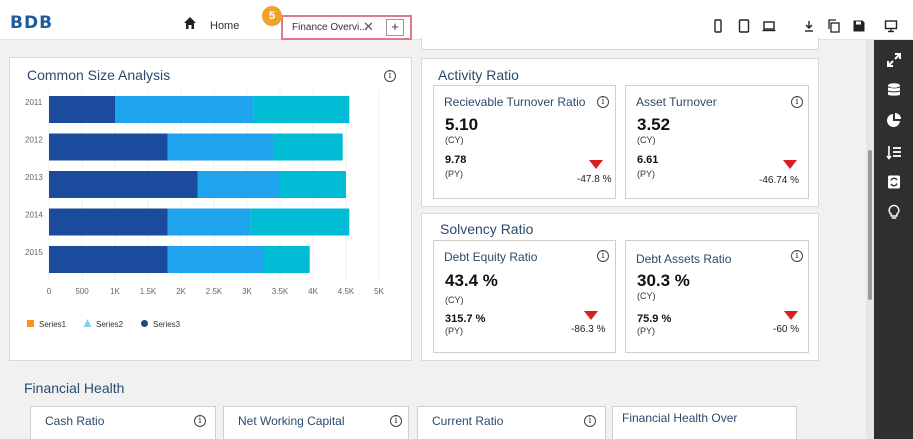 Image resolution: width=913 pixels, height=439 pixels. What do you see at coordinates (465, 319) in the screenshot?
I see `kpi-previous-value: 315.7 %` at bounding box center [465, 319].